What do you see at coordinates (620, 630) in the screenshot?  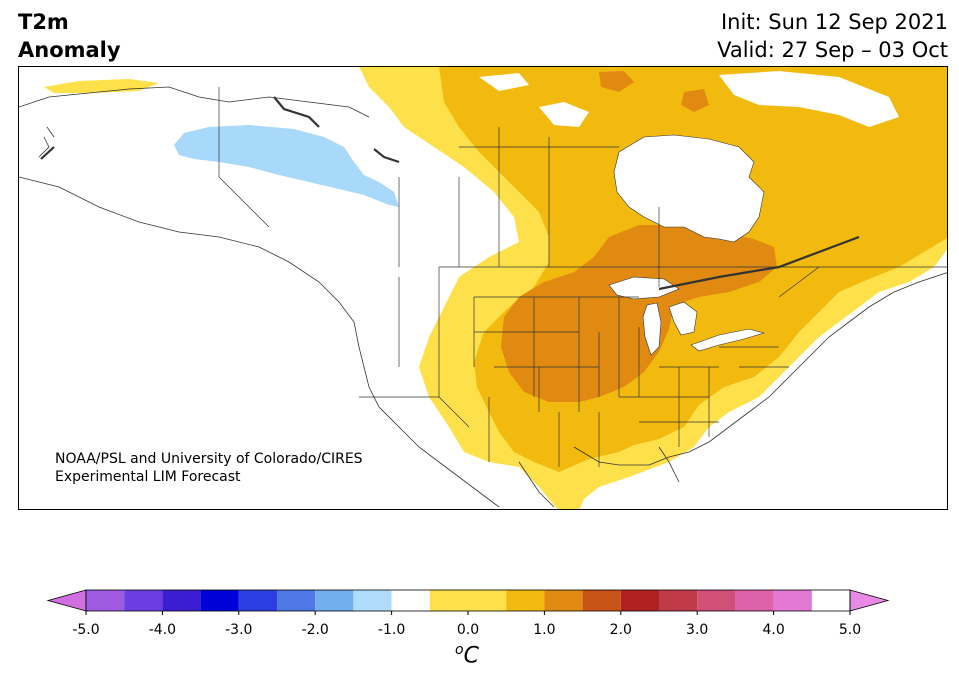 I see `colorbar-tick-label: 2.0` at bounding box center [620, 630].